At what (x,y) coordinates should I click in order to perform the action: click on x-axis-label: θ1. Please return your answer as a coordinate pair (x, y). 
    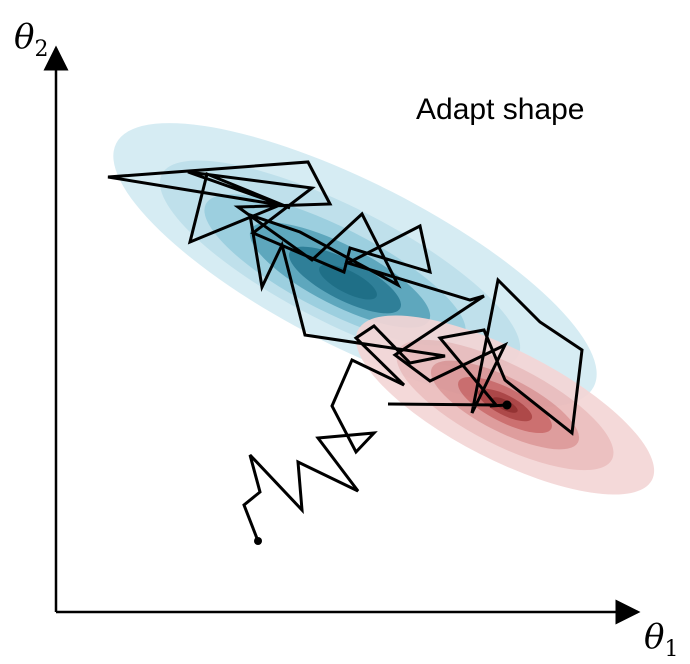
    Looking at the image, I should click on (661, 639).